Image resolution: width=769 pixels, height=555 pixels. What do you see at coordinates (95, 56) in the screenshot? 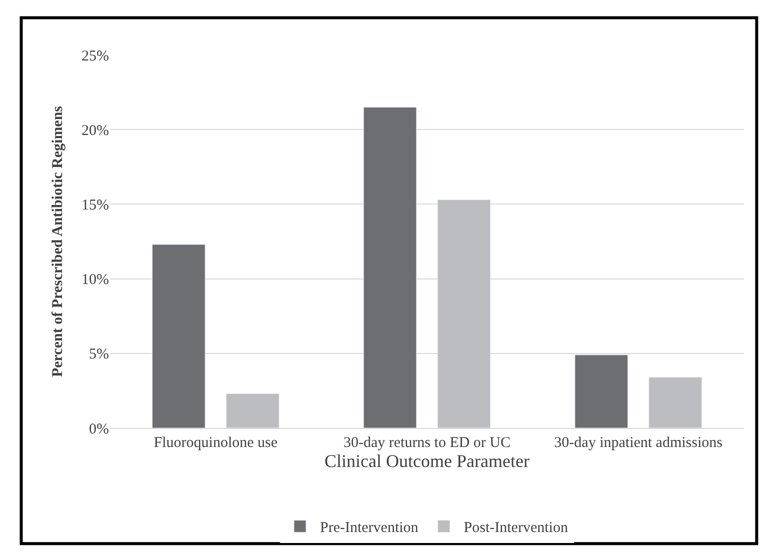
I see `y-tick-label: 25%` at bounding box center [95, 56].